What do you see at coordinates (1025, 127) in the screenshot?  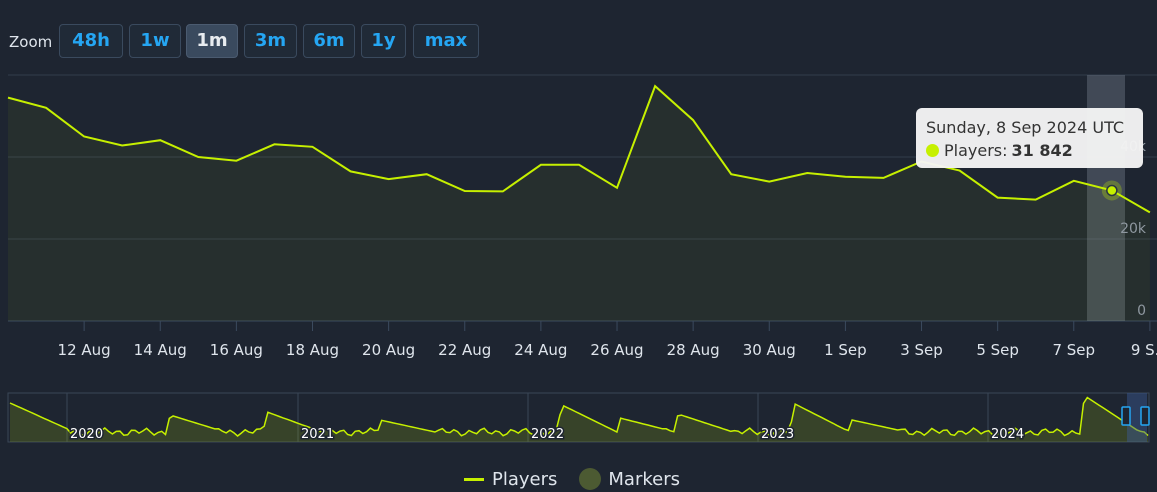 I see `tooltip-date: Sunday, 8 Sep 2024 UTC` at bounding box center [1025, 127].